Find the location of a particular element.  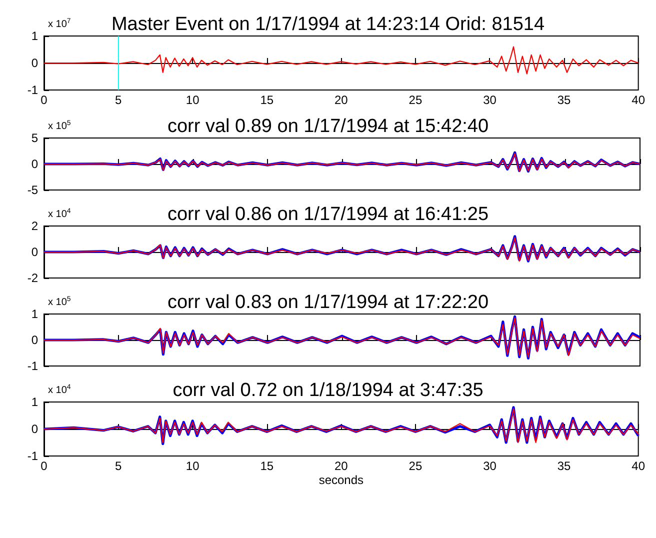

y-tick-label: -2 is located at coordinates (32, 278).